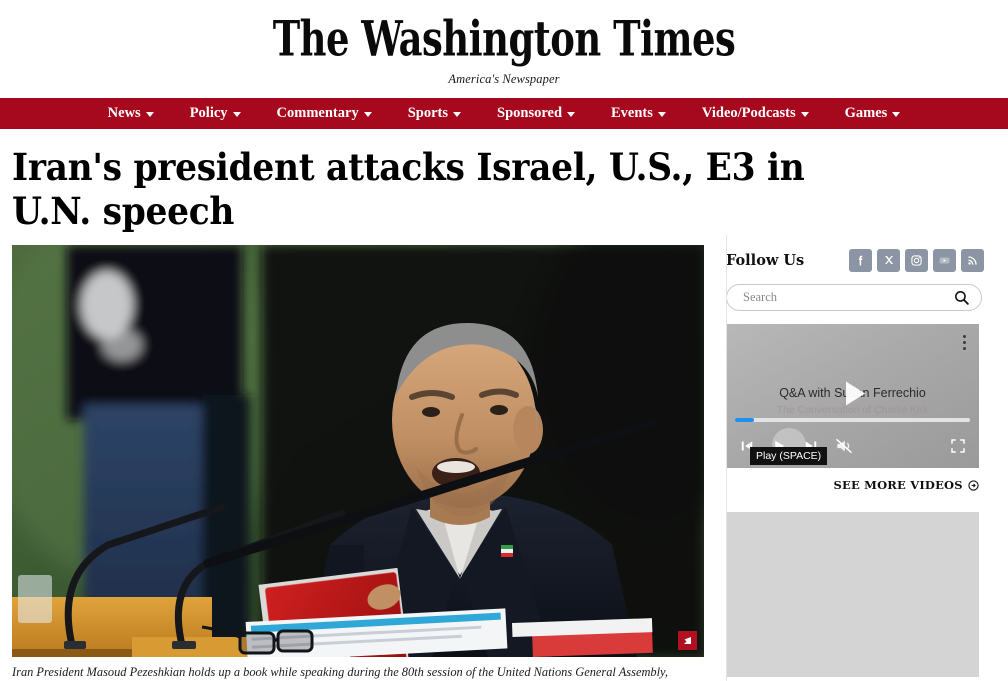 This screenshot has width=1008, height=681. I want to click on nav-item-policy: Policy, so click(215, 113).